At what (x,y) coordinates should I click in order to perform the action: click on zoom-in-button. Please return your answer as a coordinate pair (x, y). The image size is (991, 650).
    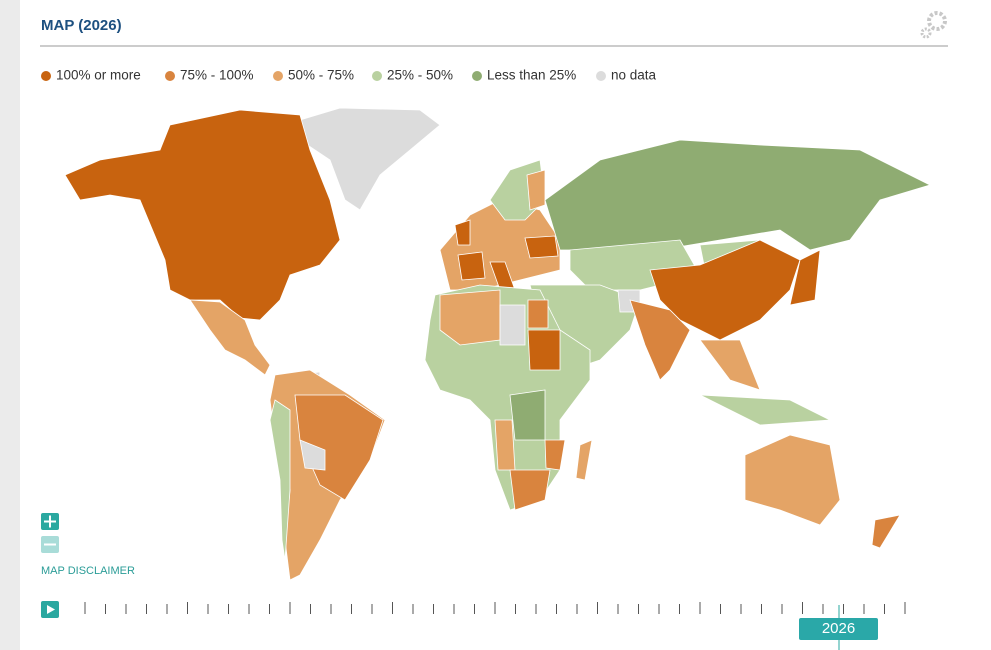
    Looking at the image, I should click on (50, 521).